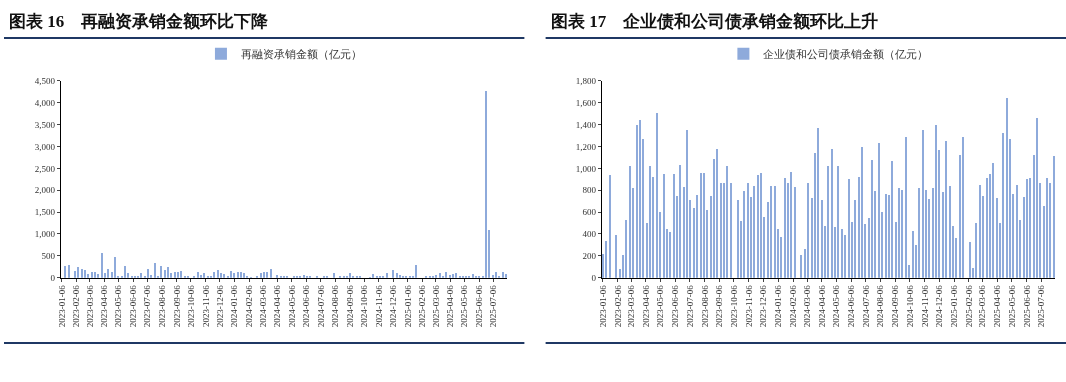  I want to click on x-tick-label: 2025-06-06, so click(1026, 306).